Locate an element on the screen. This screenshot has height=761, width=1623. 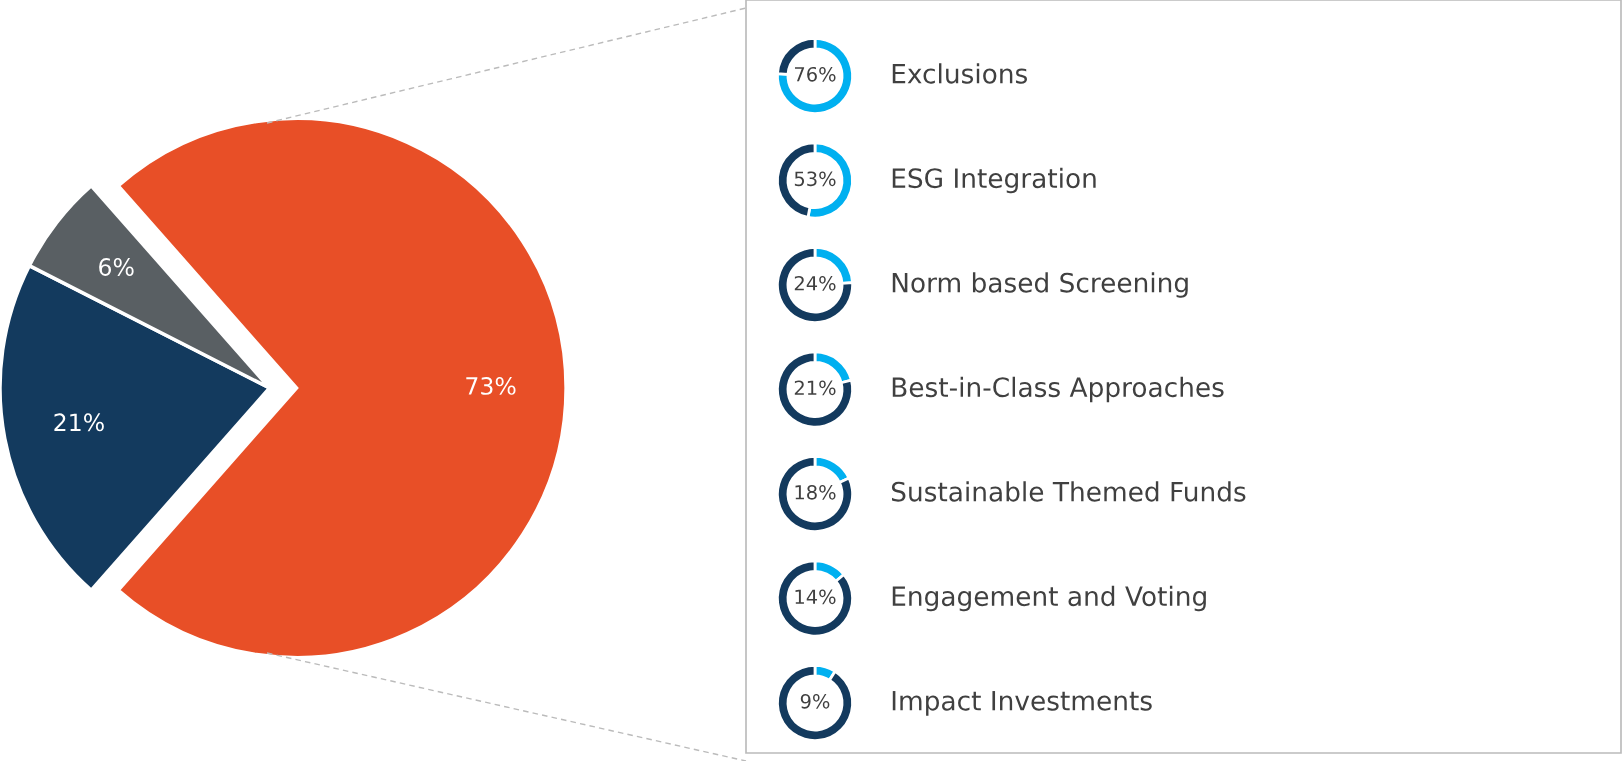
data-label: 9% is located at coordinates (815, 701).